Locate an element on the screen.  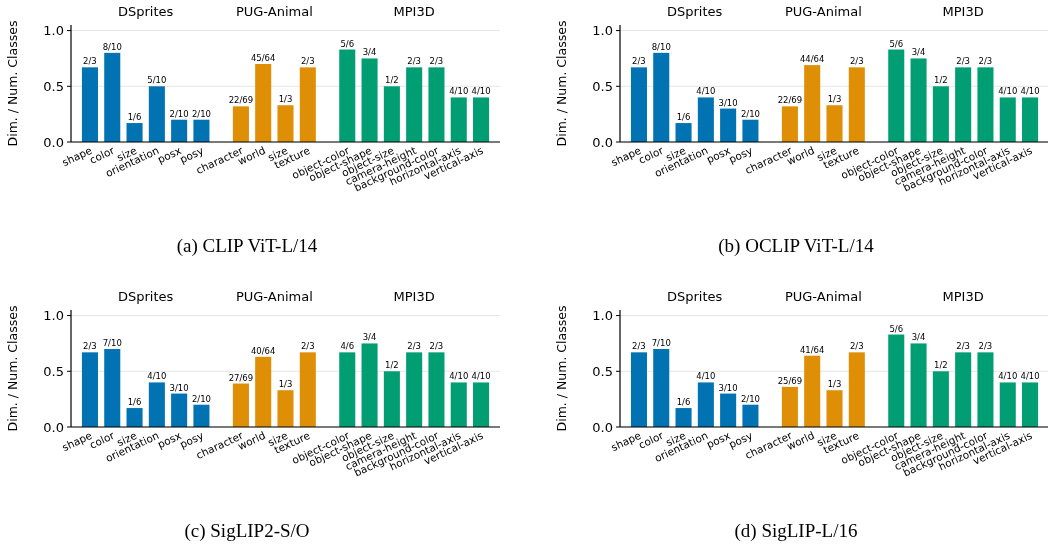
data-label: 5/10 is located at coordinates (157, 80).